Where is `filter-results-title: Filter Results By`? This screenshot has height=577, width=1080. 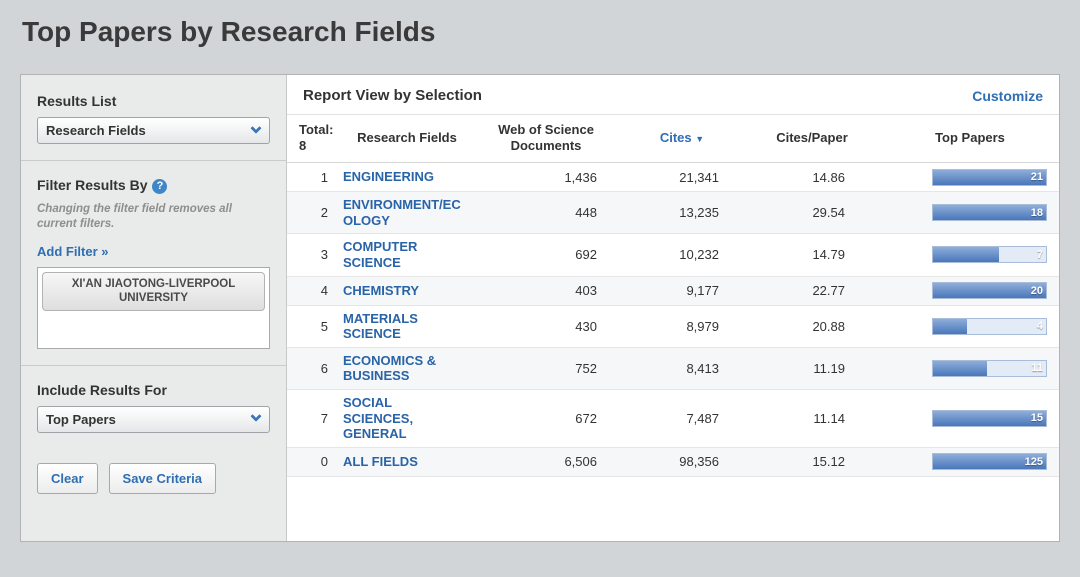 filter-results-title: Filter Results By is located at coordinates (92, 185).